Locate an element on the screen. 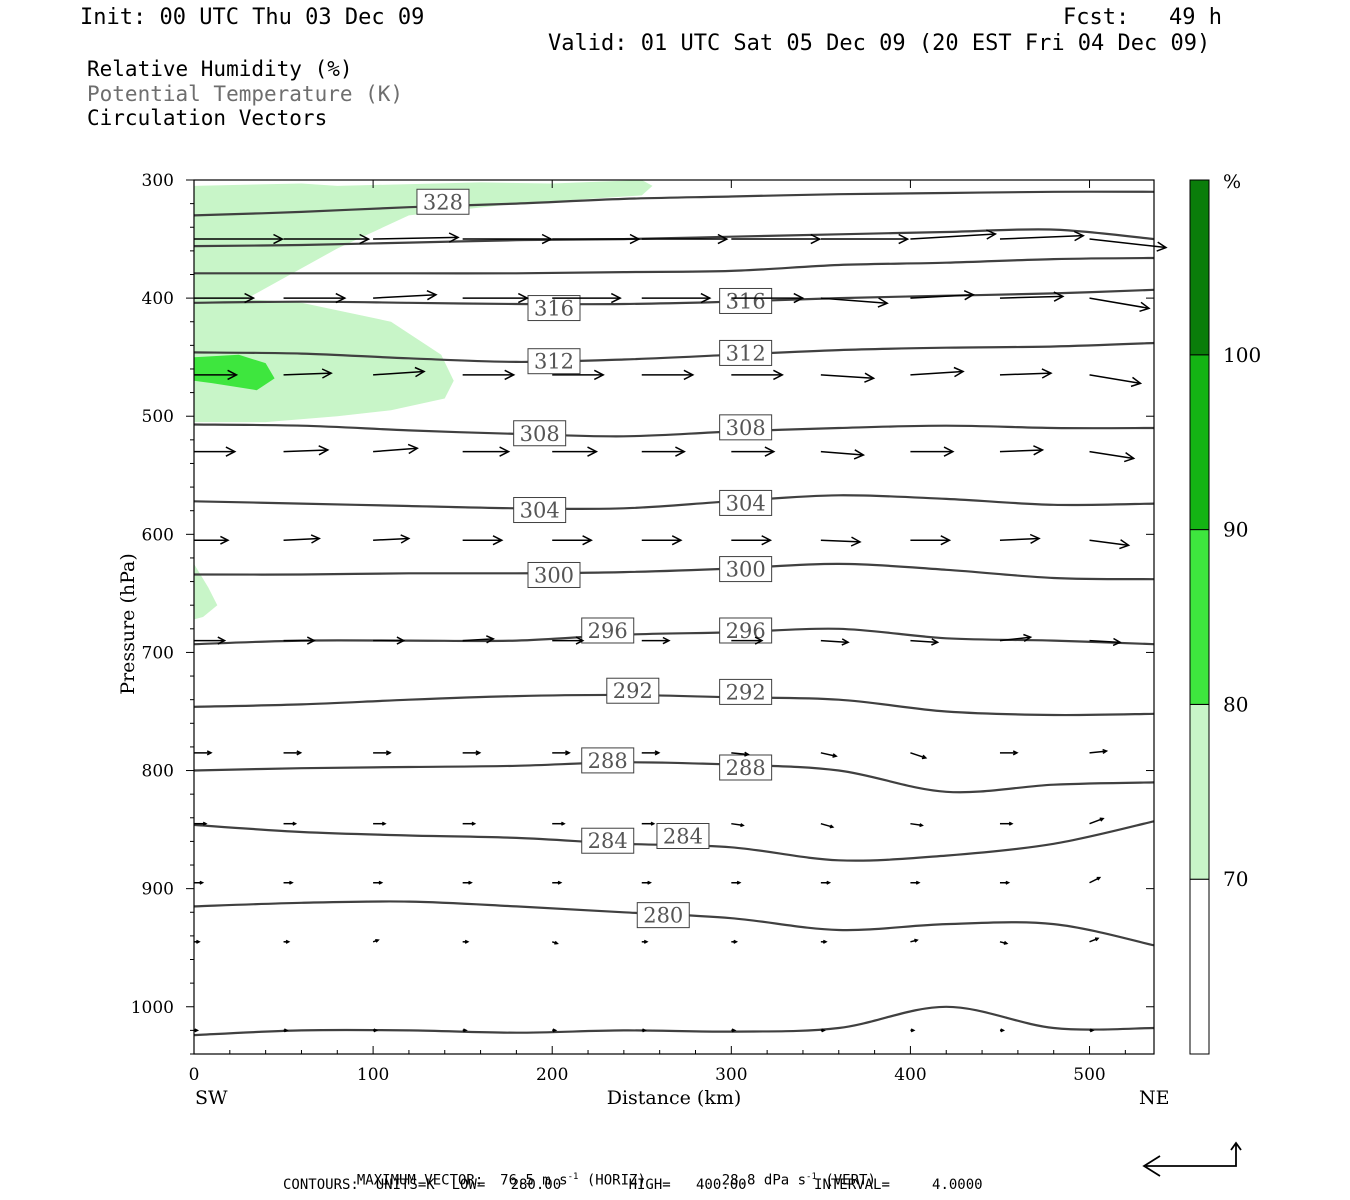 The image size is (1350, 1200). field-potential-temperature: Potential Temperature (K) is located at coordinates (245, 94).